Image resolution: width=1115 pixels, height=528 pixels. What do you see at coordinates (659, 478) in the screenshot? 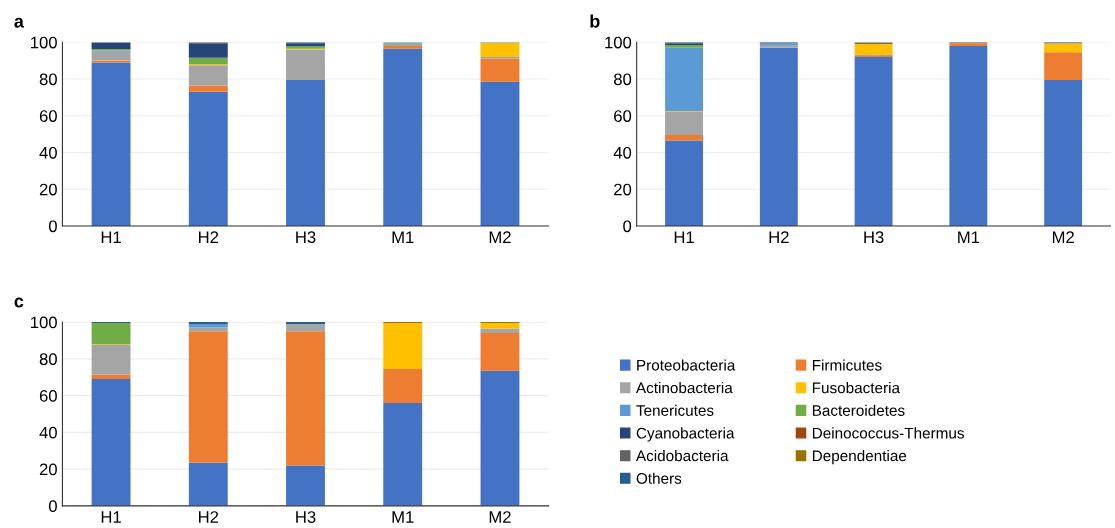
I see `legend-label: Others` at bounding box center [659, 478].